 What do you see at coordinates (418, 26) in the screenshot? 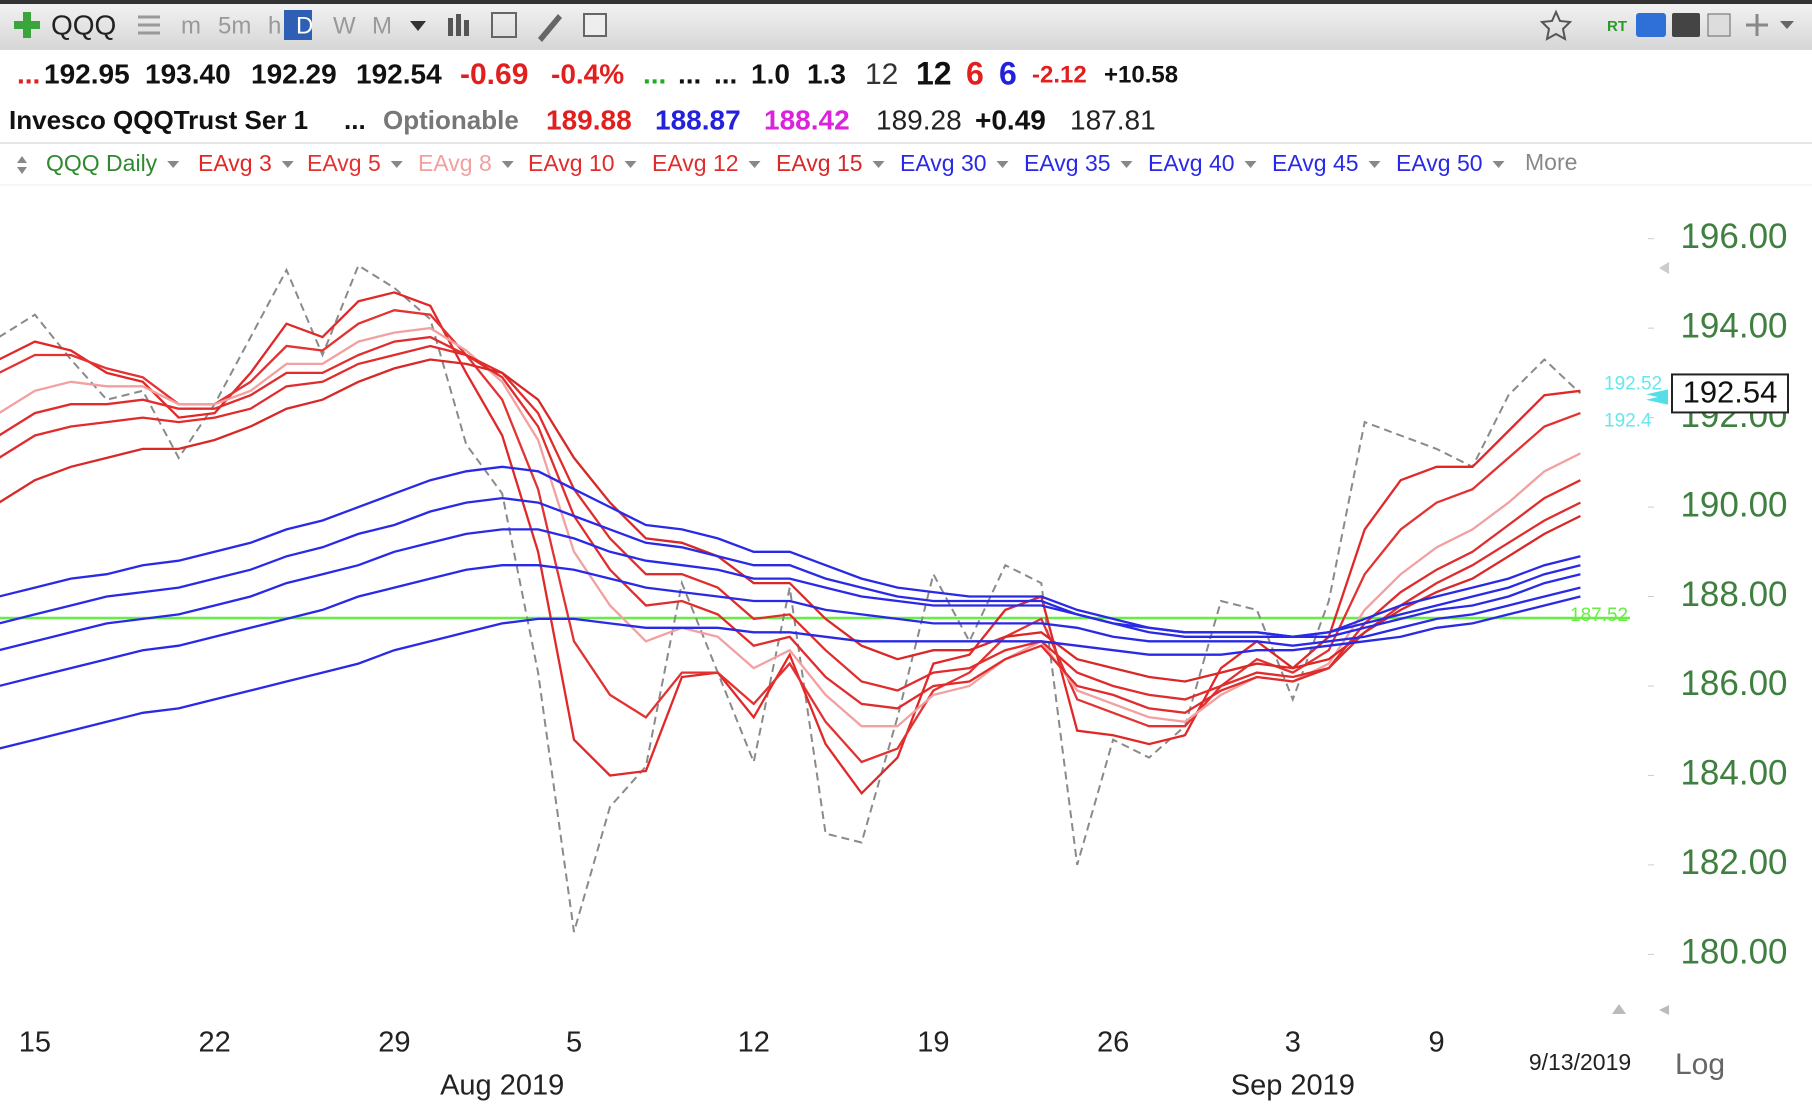
I see `dropdown` at bounding box center [418, 26].